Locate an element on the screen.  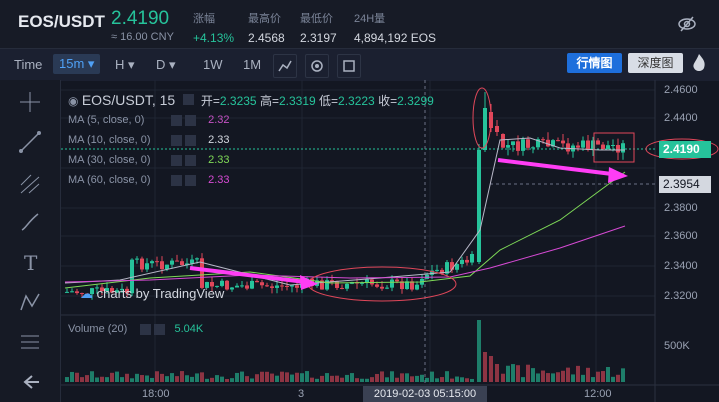
eye-icon: ◉ is located at coordinates (73, 101).